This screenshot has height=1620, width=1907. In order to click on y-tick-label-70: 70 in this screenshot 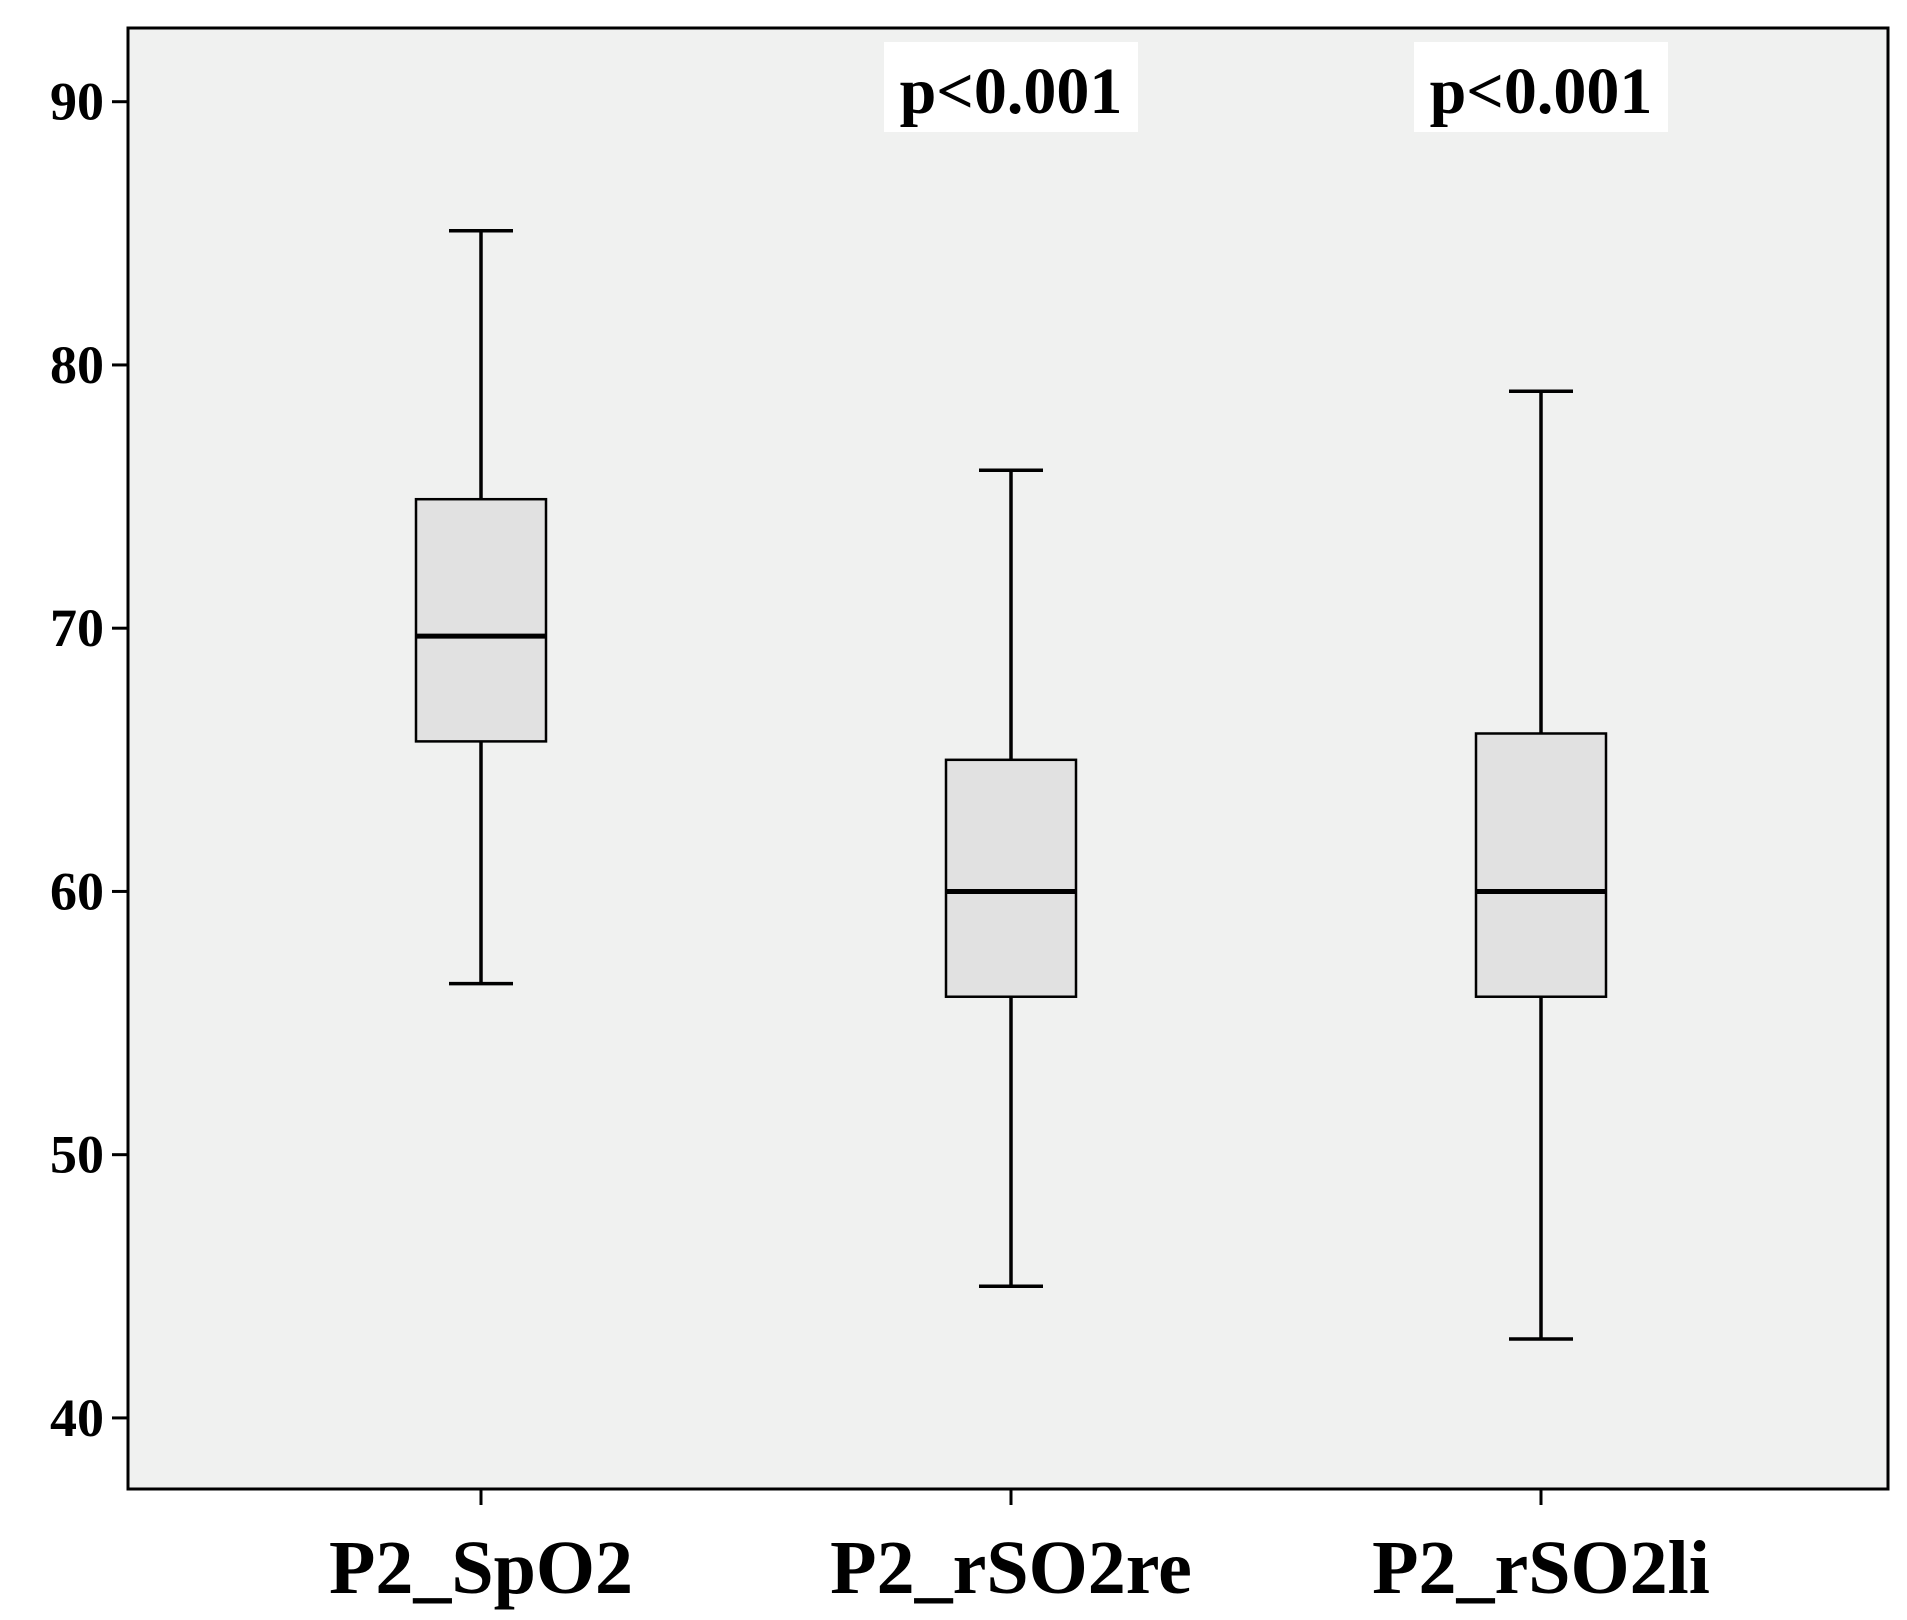, I will do `click(77, 628)`.